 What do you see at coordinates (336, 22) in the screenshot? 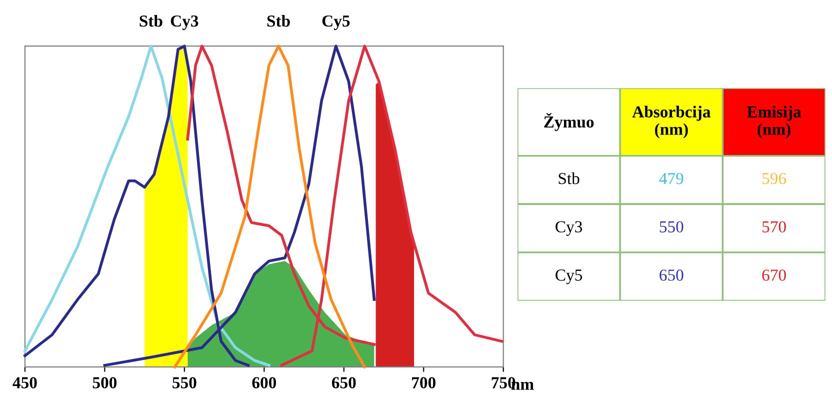
I see `annotation: Cy5` at bounding box center [336, 22].